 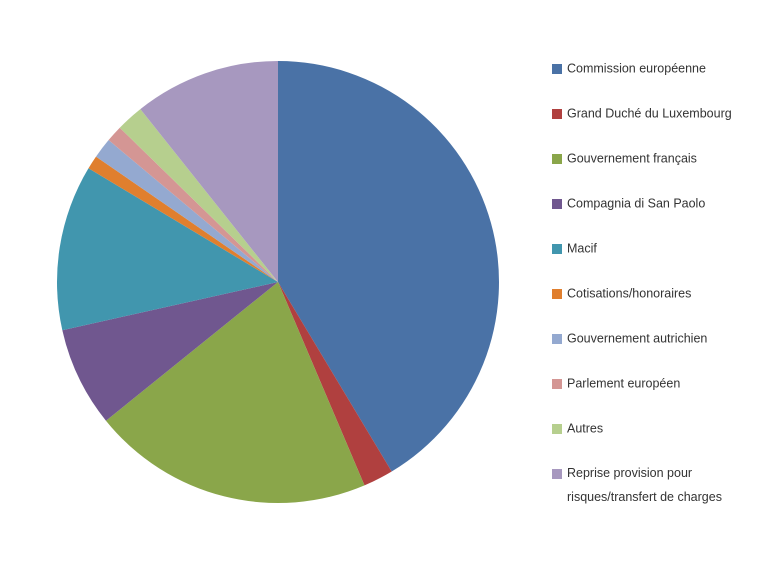 I want to click on legend-label: Autres, so click(x=585, y=428).